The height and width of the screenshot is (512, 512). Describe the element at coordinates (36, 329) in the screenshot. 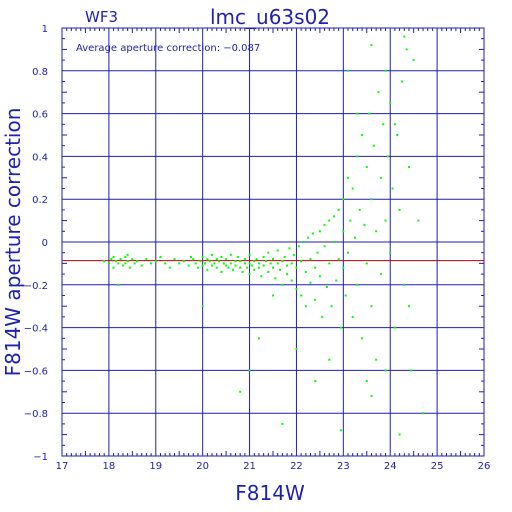

I see `y-tick-label: −0.4` at that location.